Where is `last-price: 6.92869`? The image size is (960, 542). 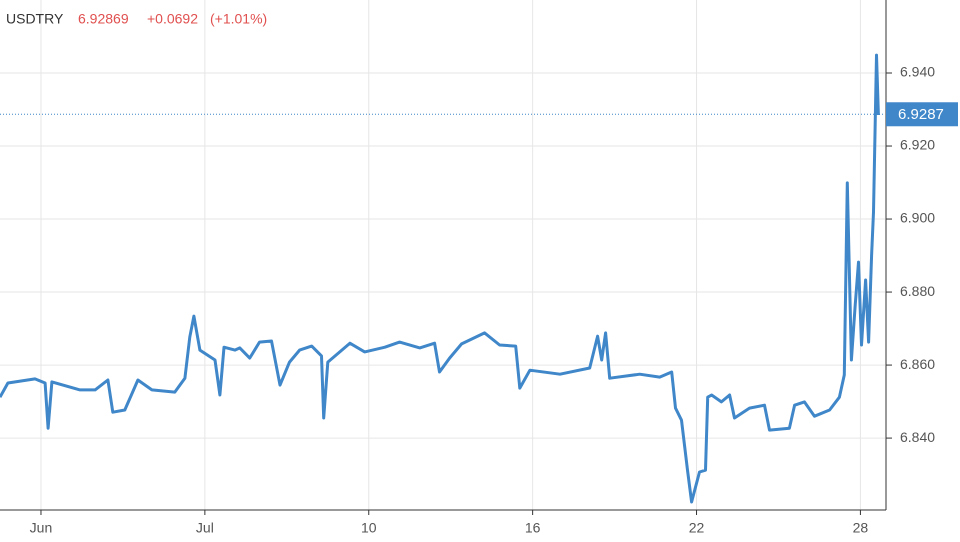 last-price: 6.92869 is located at coordinates (103, 19).